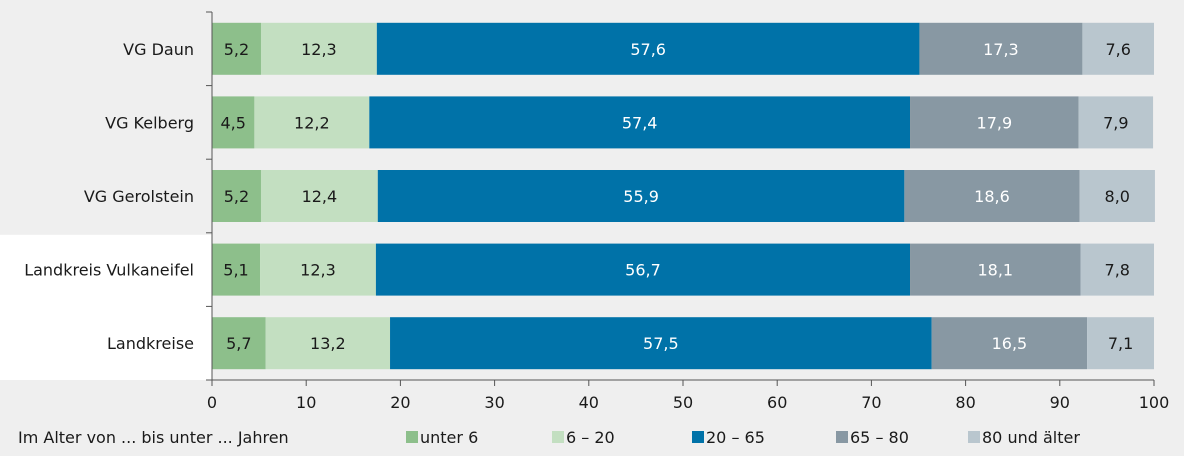 This screenshot has width=1184, height=456. I want to click on data-label: 4,5, so click(232, 122).